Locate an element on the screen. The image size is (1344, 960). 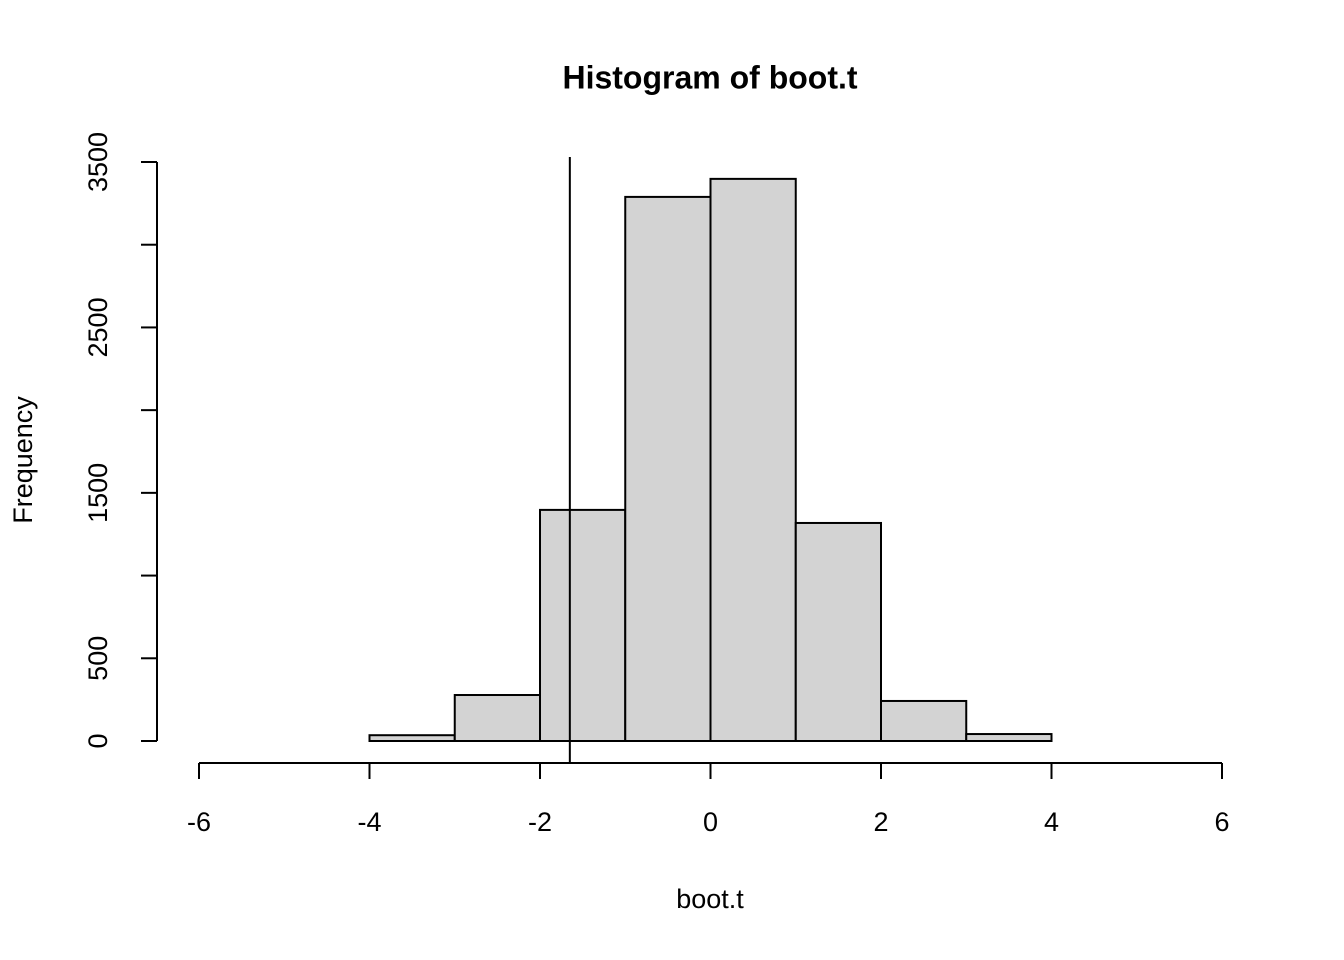
y-tick-label: 500 is located at coordinates (98, 658).